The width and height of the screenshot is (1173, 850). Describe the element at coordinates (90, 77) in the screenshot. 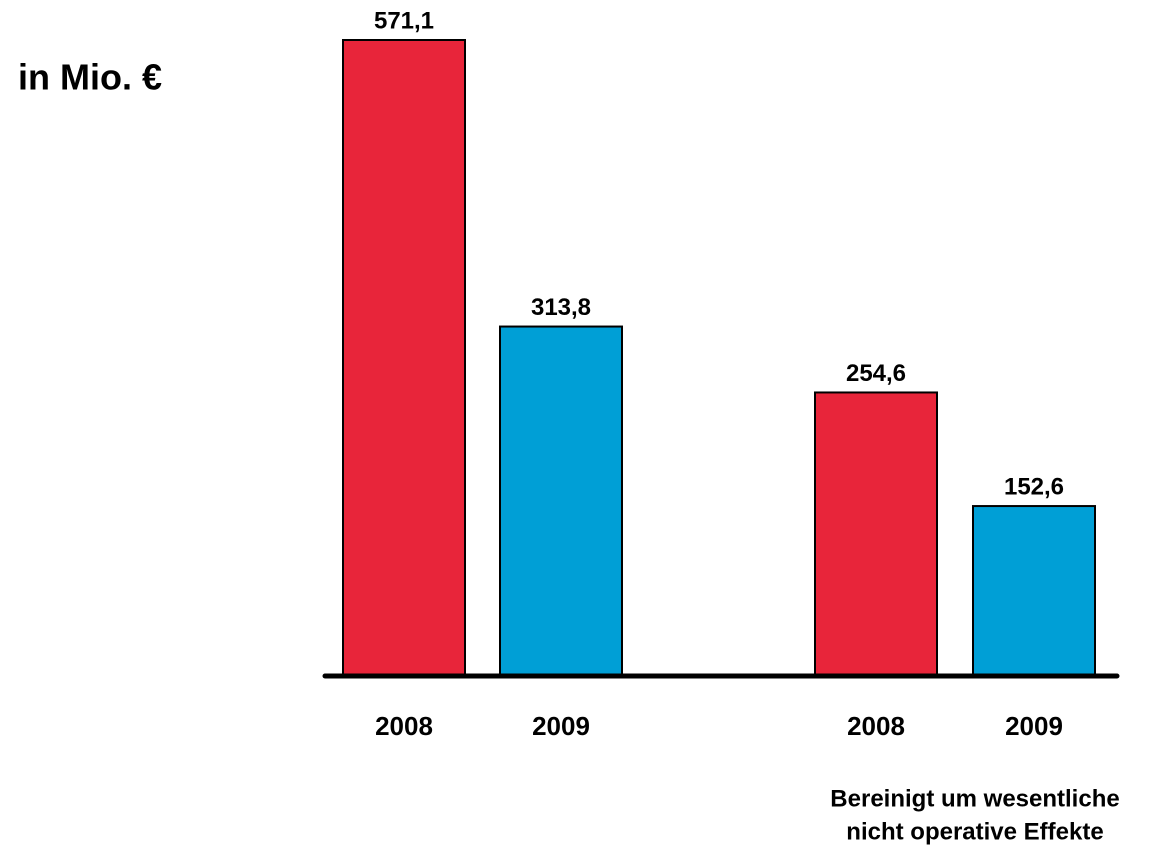

I see `y-axis-label: in Mio. €` at that location.